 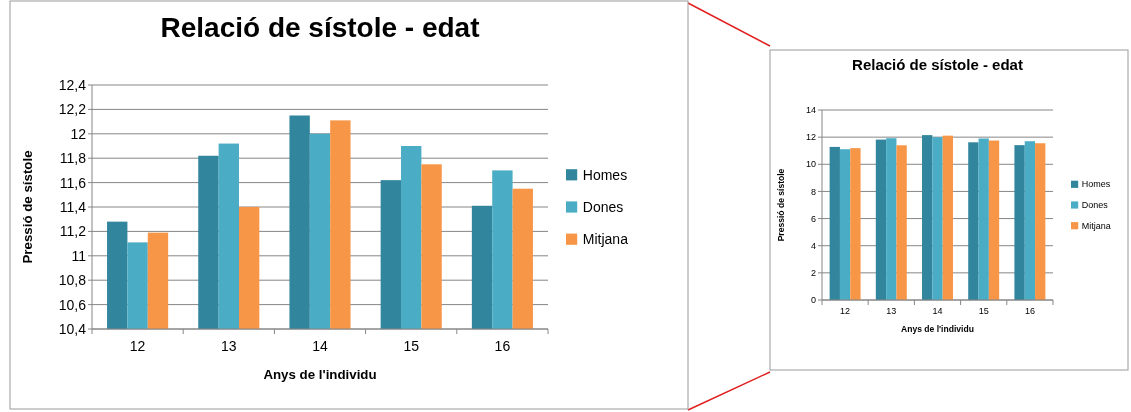 I want to click on y-tick-label: 10, so click(x=810, y=164).